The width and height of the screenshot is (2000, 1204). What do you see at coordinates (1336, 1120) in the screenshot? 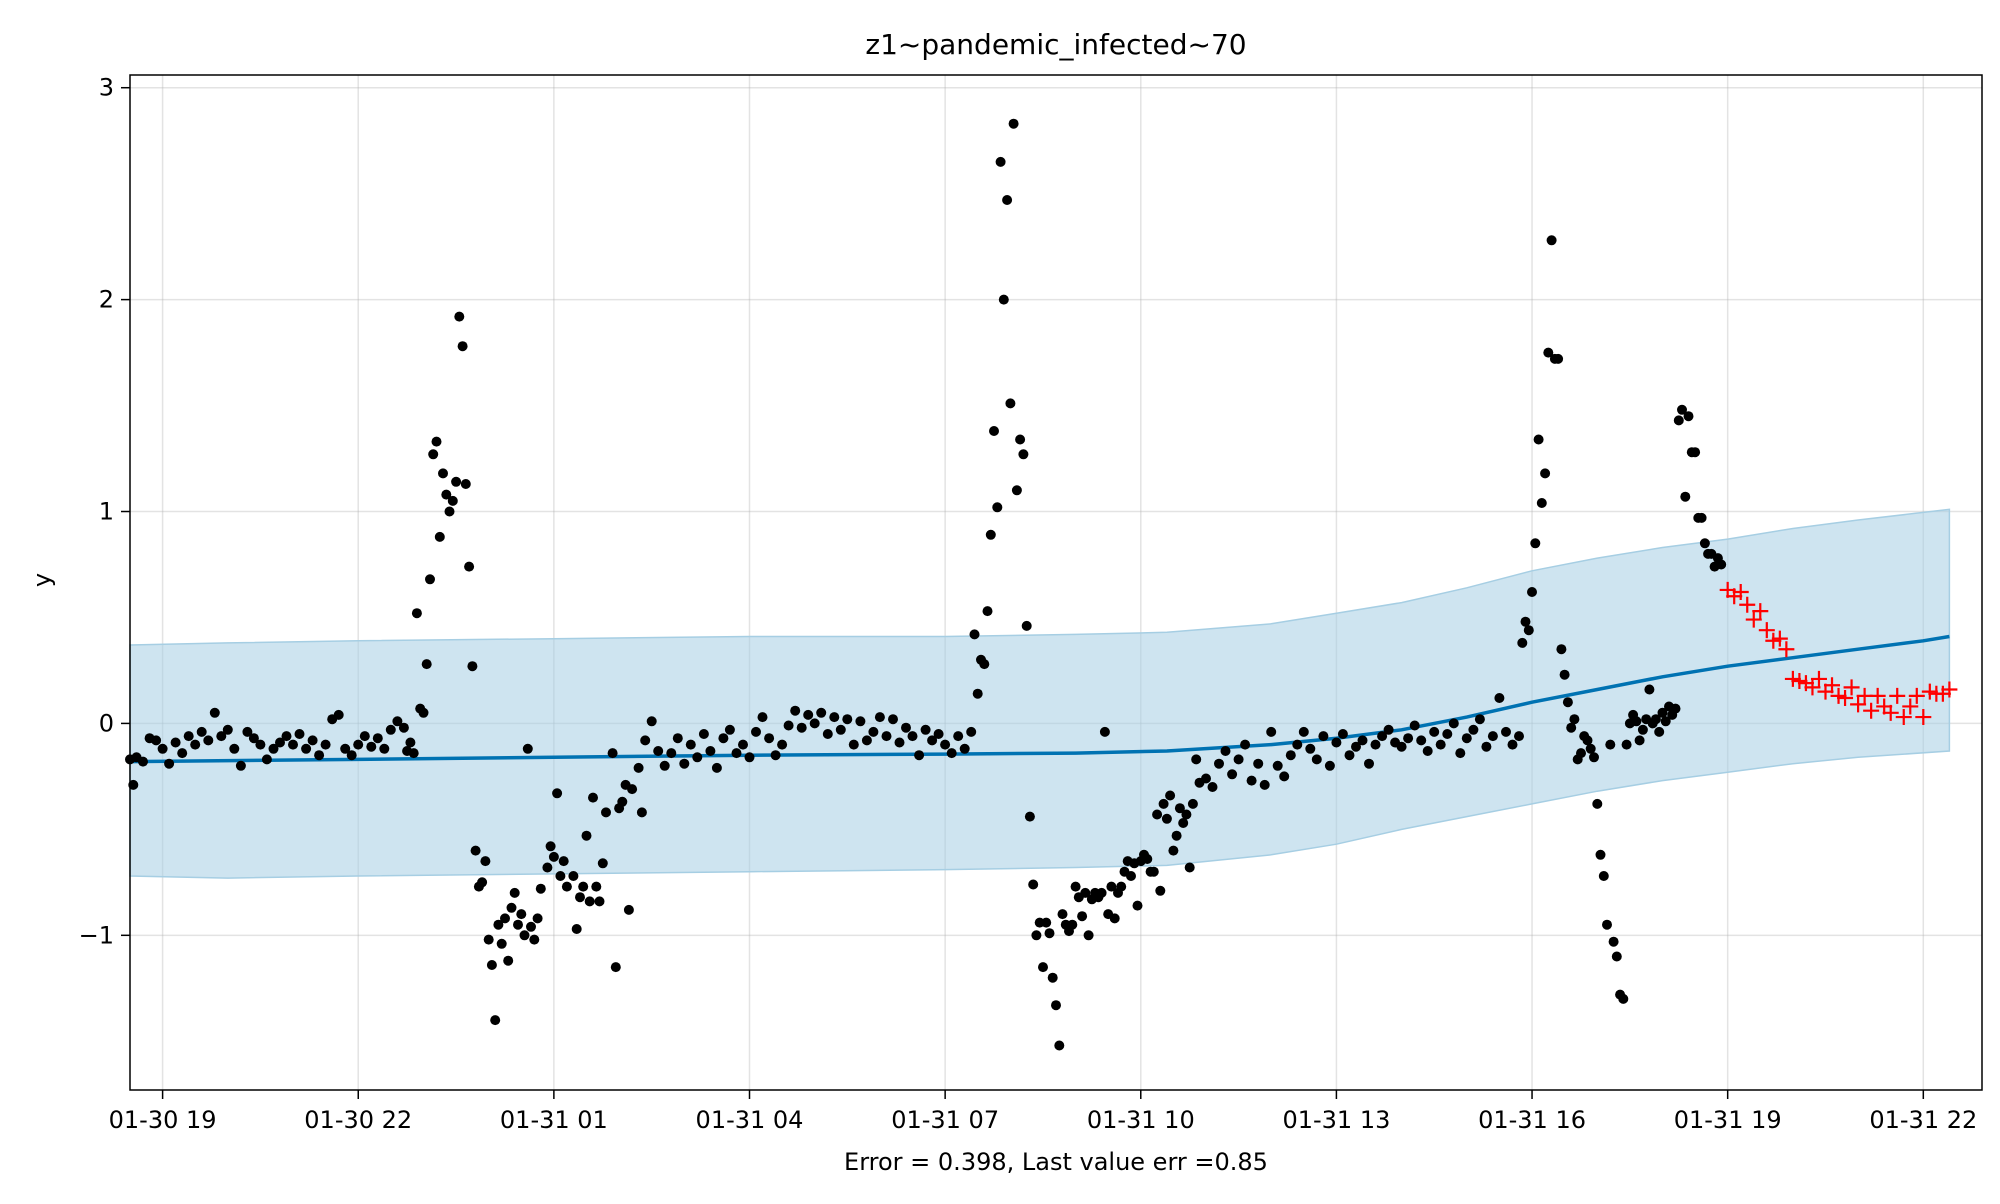
I see `x-tick-label: 01-31 13` at bounding box center [1336, 1120].